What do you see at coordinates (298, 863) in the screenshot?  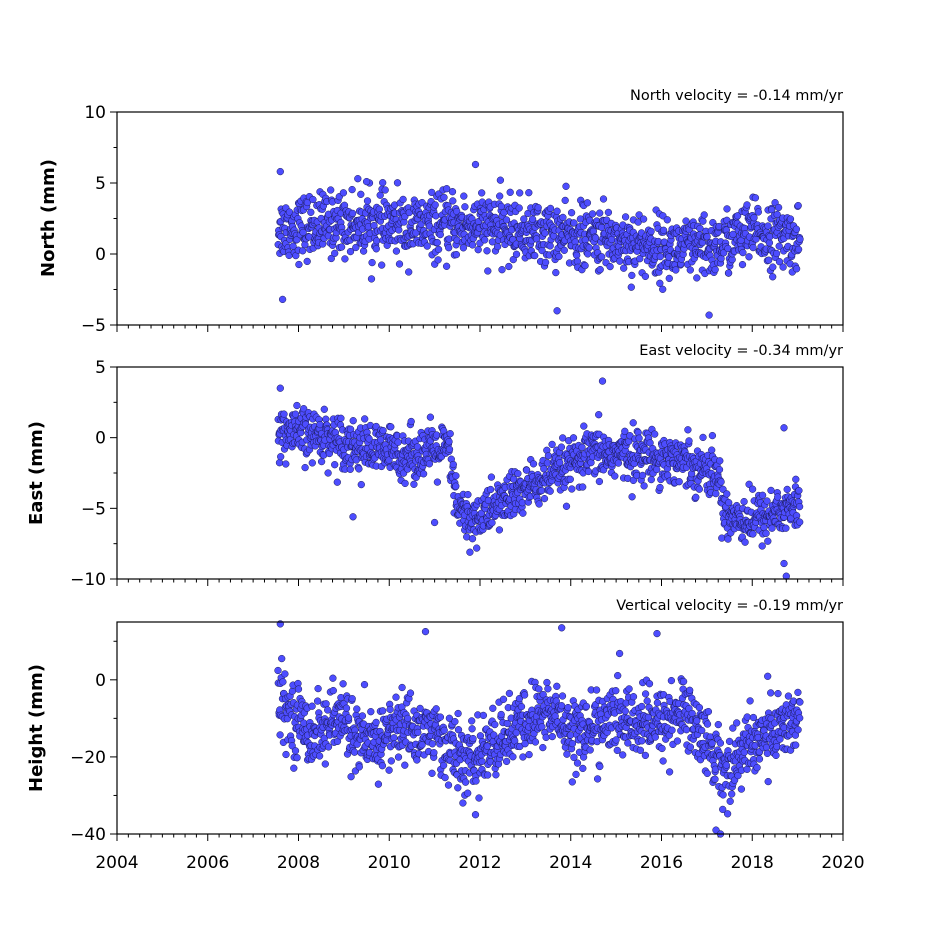 I see `x-tick-label: 2008` at bounding box center [298, 863].